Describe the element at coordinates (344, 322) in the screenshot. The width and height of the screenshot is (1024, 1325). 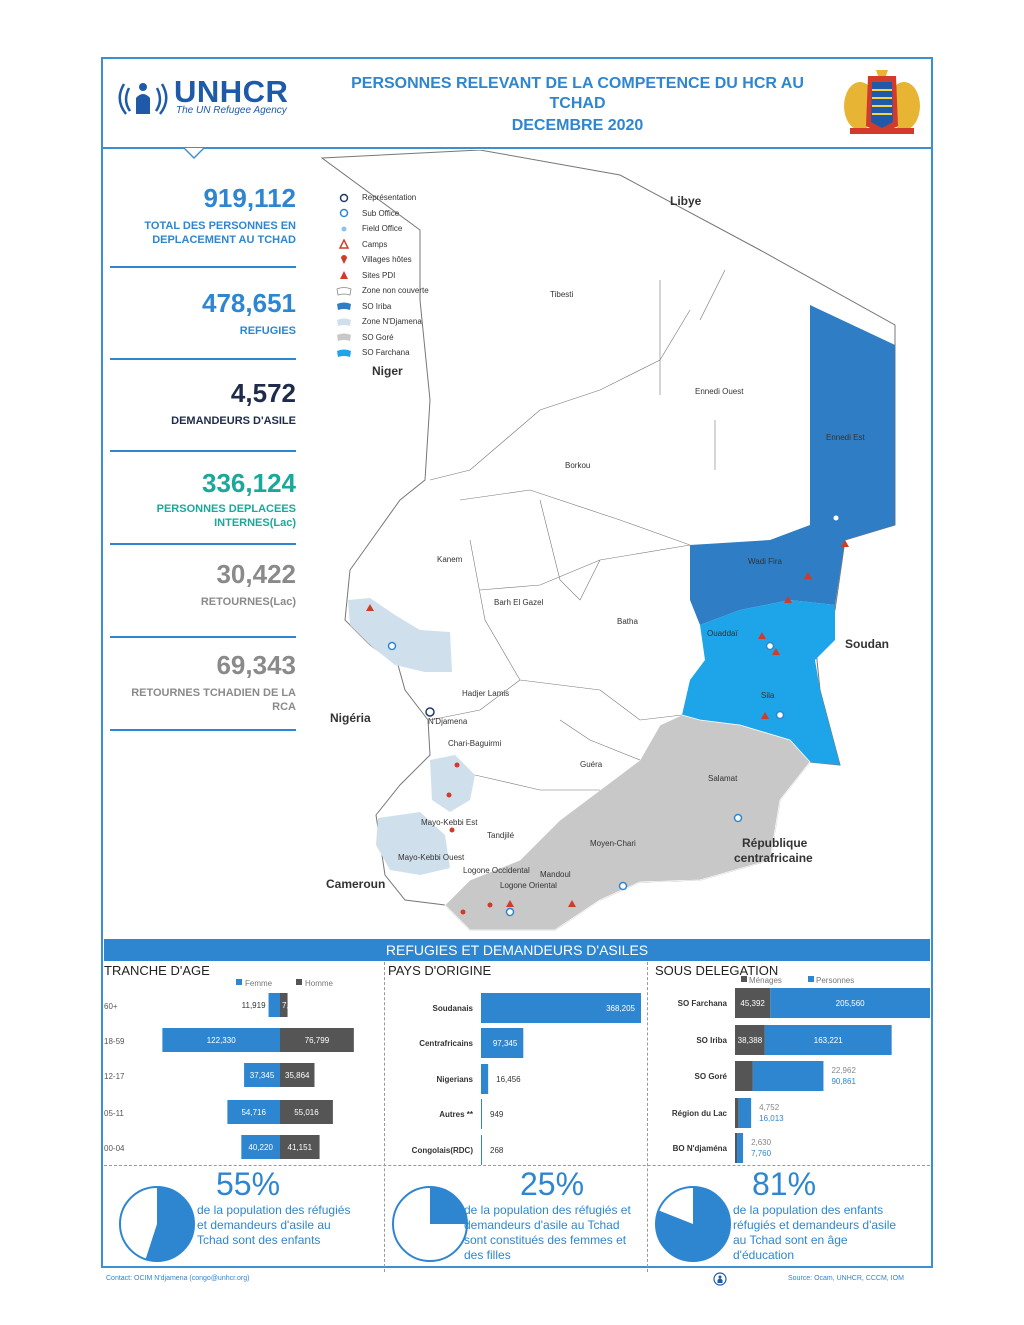
I see `ndjamena-zone-icon` at that location.